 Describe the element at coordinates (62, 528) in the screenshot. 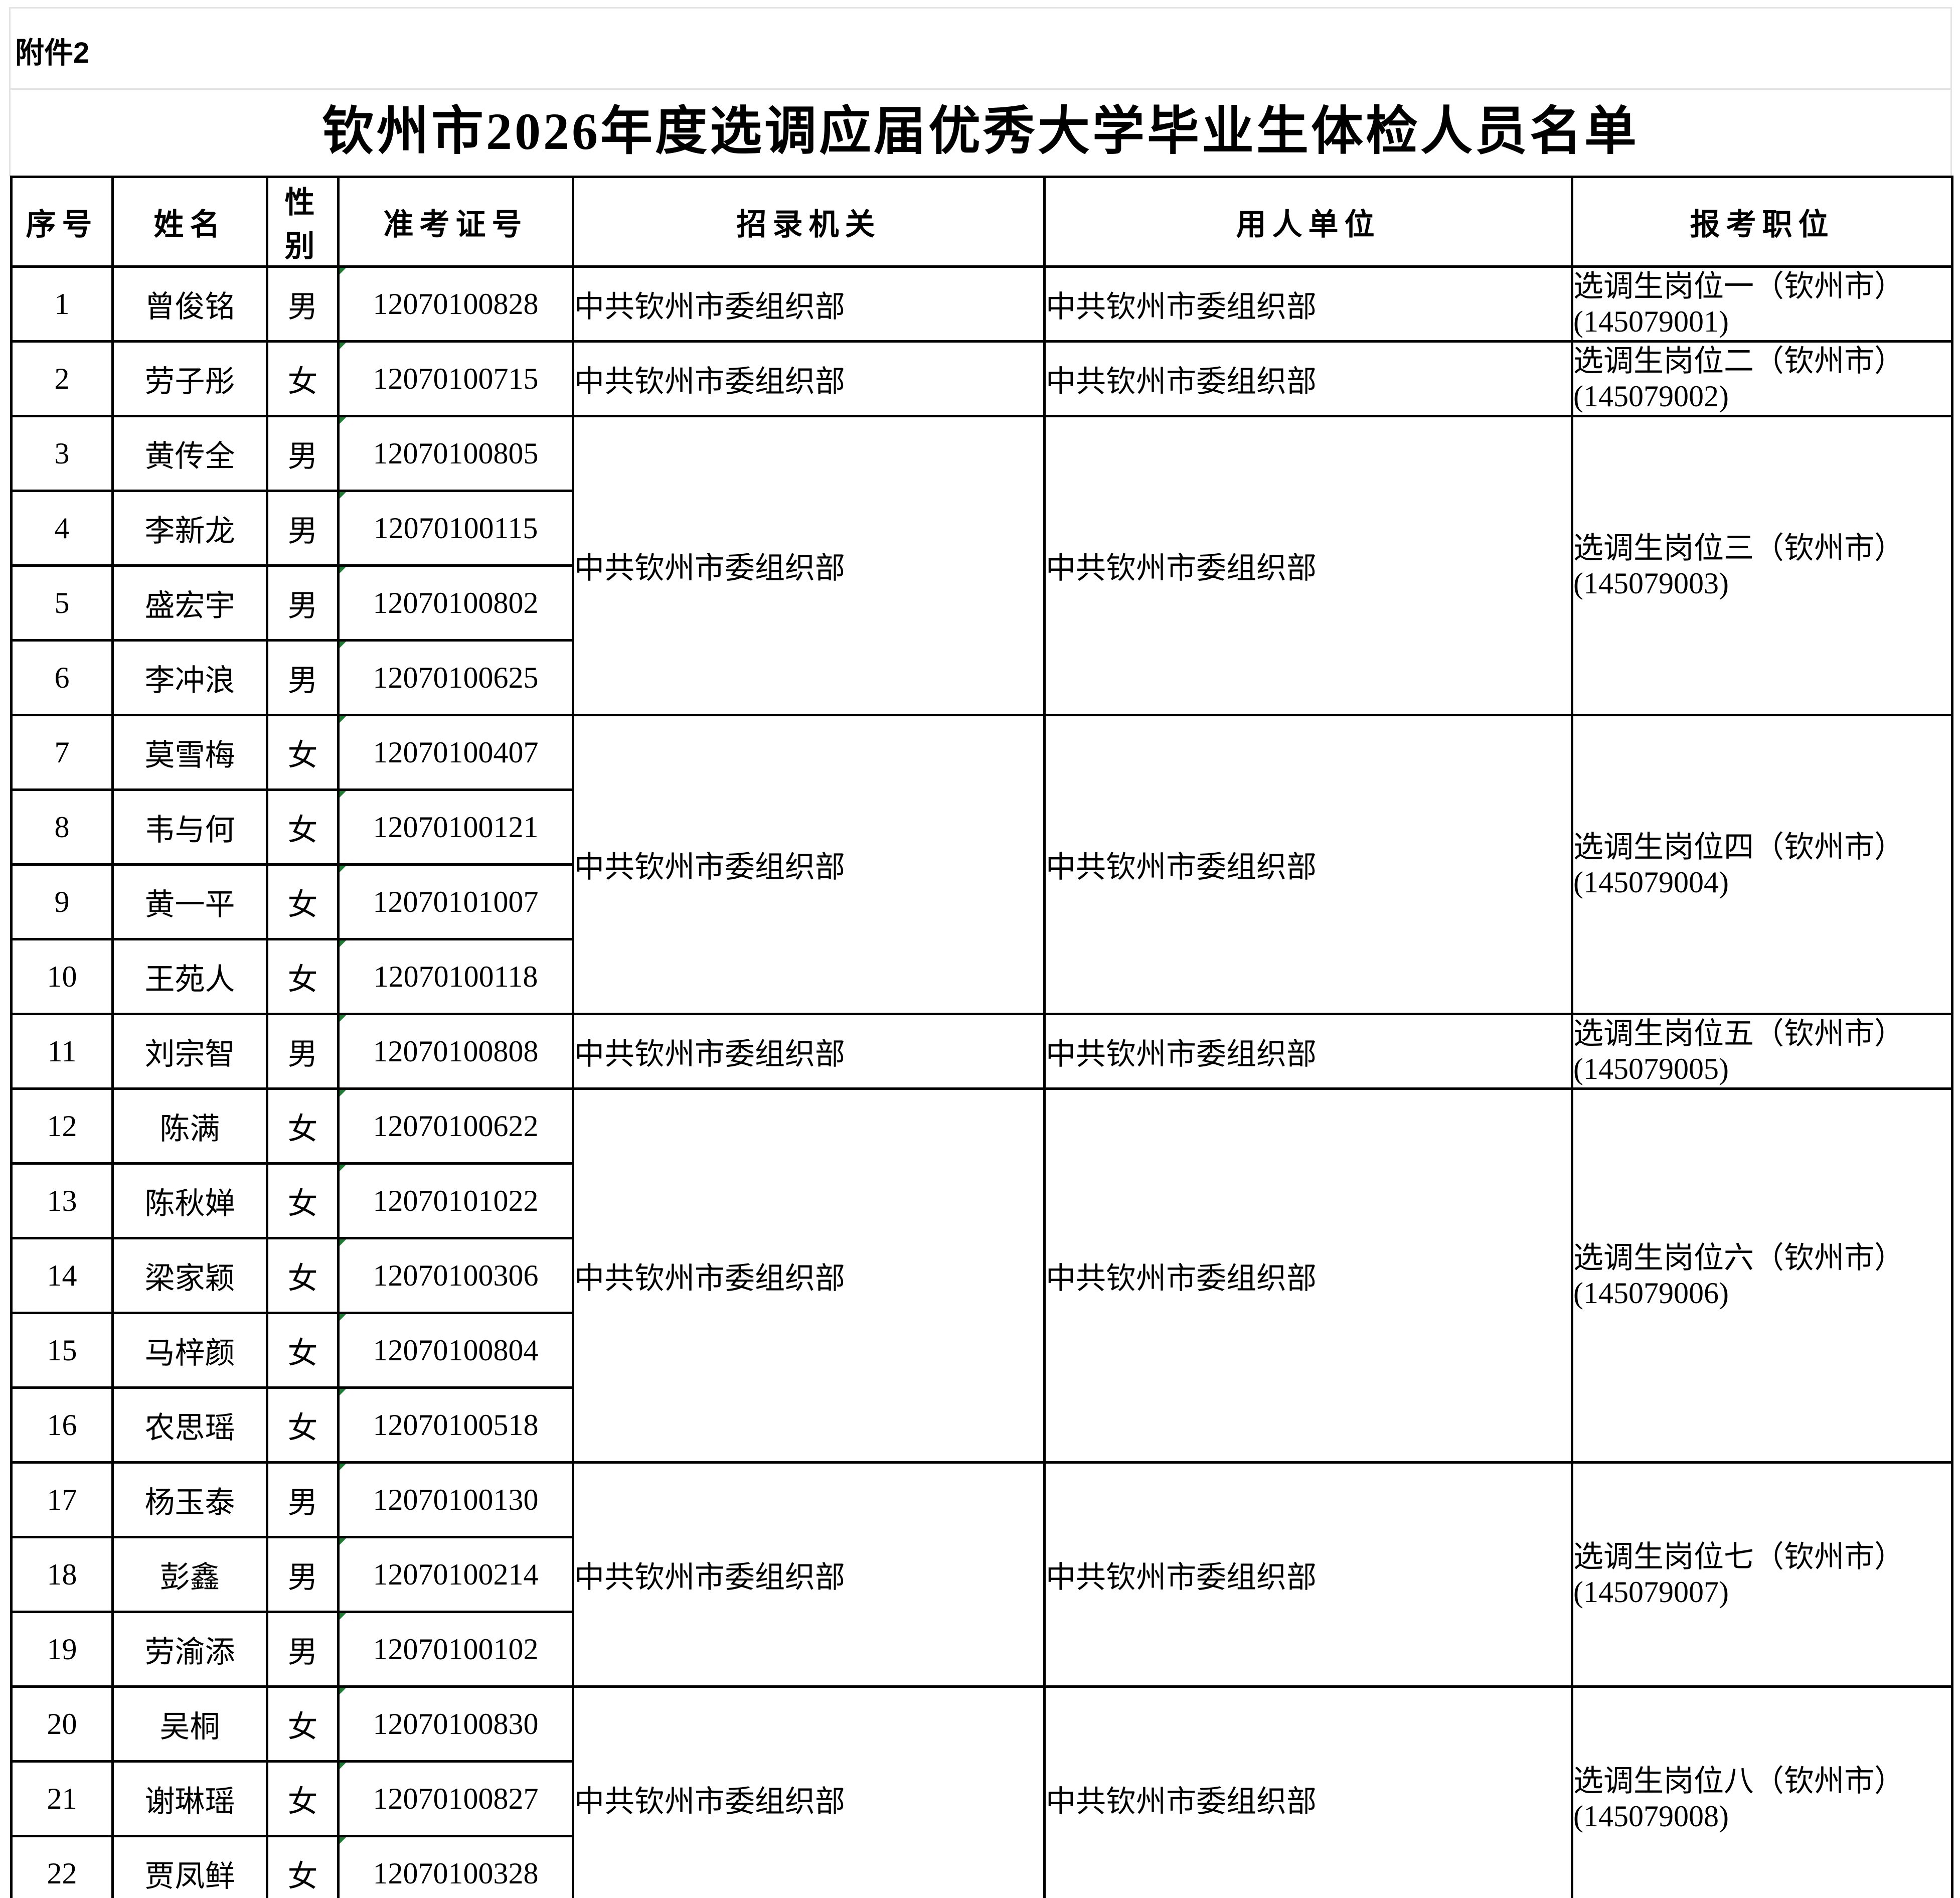

I see `cell-seq: 4` at that location.